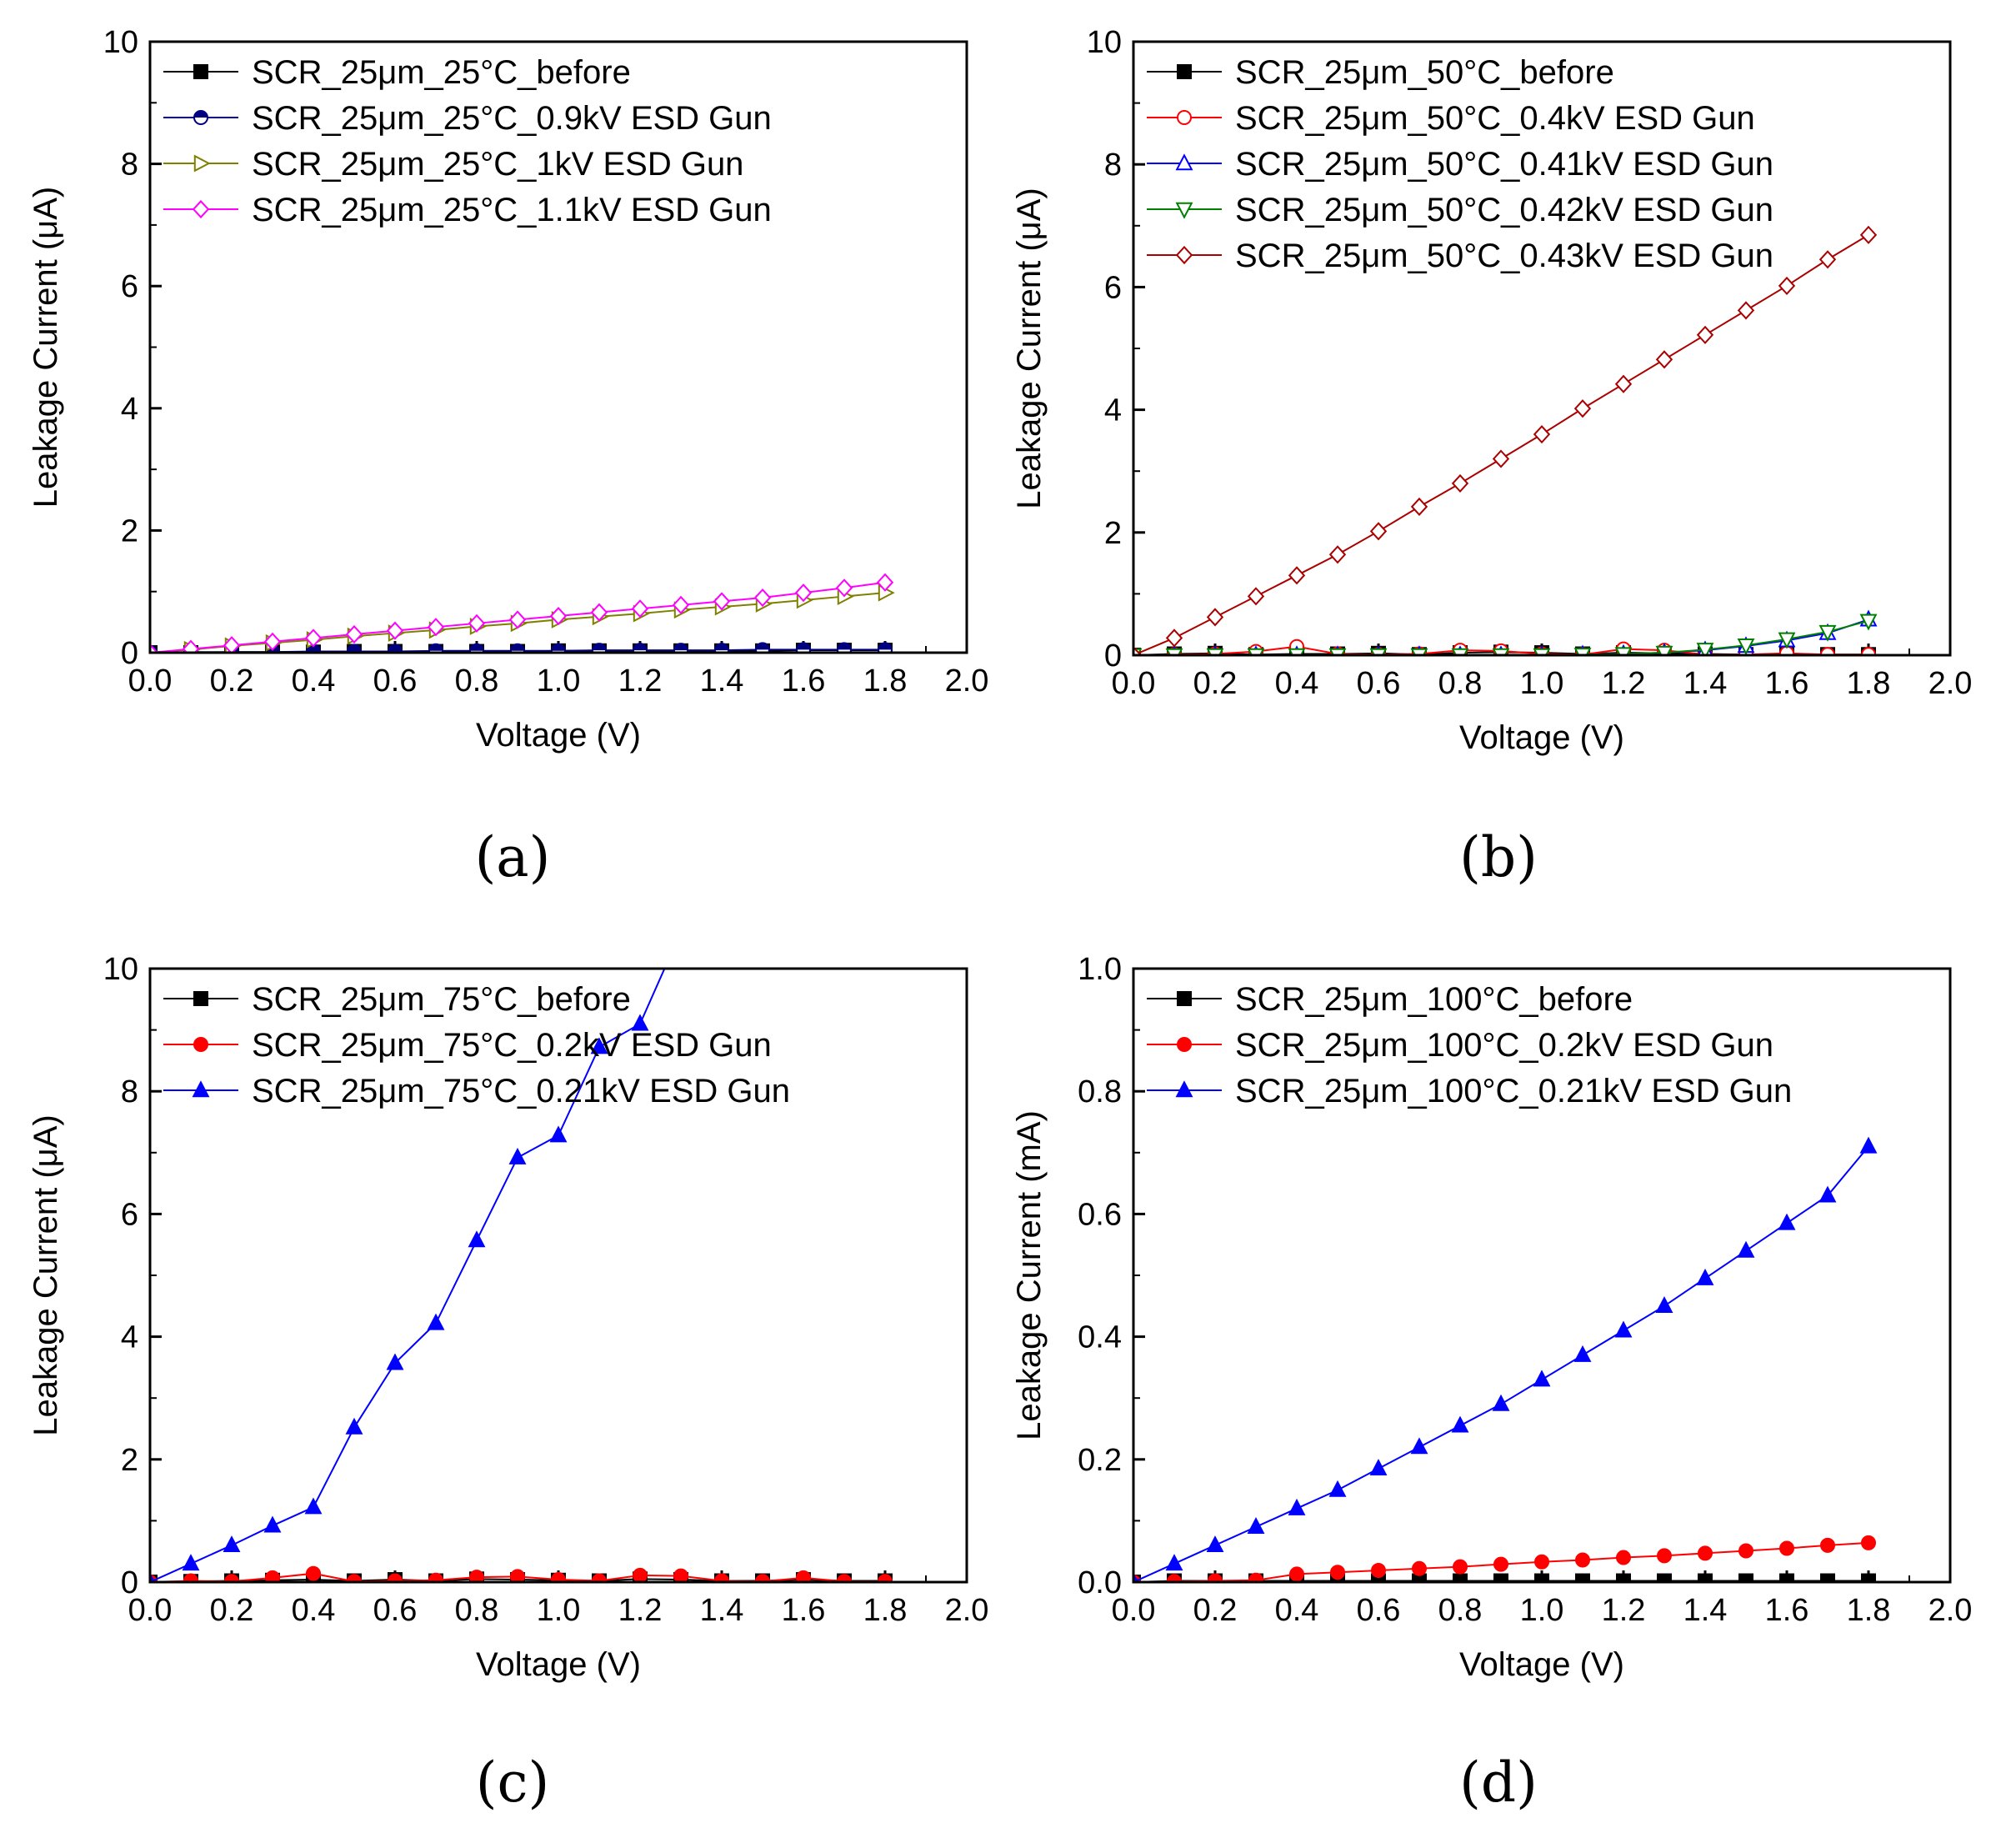 The height and width of the screenshot is (1848, 2001). Describe the element at coordinates (1113, 165) in the screenshot. I see `y-tick-label: 8` at that location.